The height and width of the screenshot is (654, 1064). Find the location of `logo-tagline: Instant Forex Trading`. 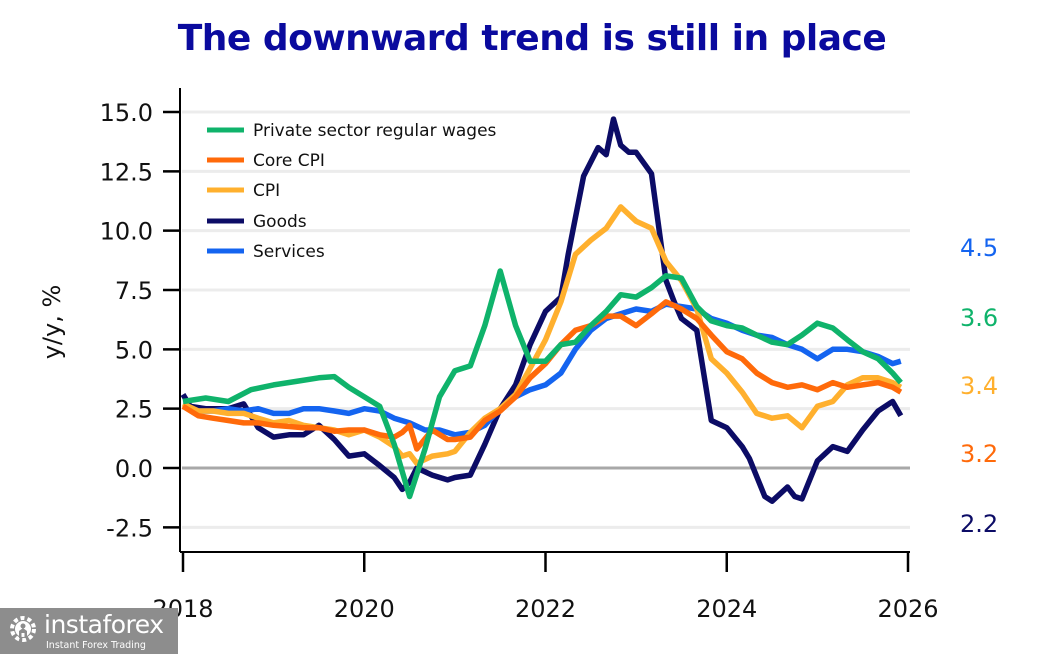

logo-tagline: Instant Forex Trading is located at coordinates (96, 645).